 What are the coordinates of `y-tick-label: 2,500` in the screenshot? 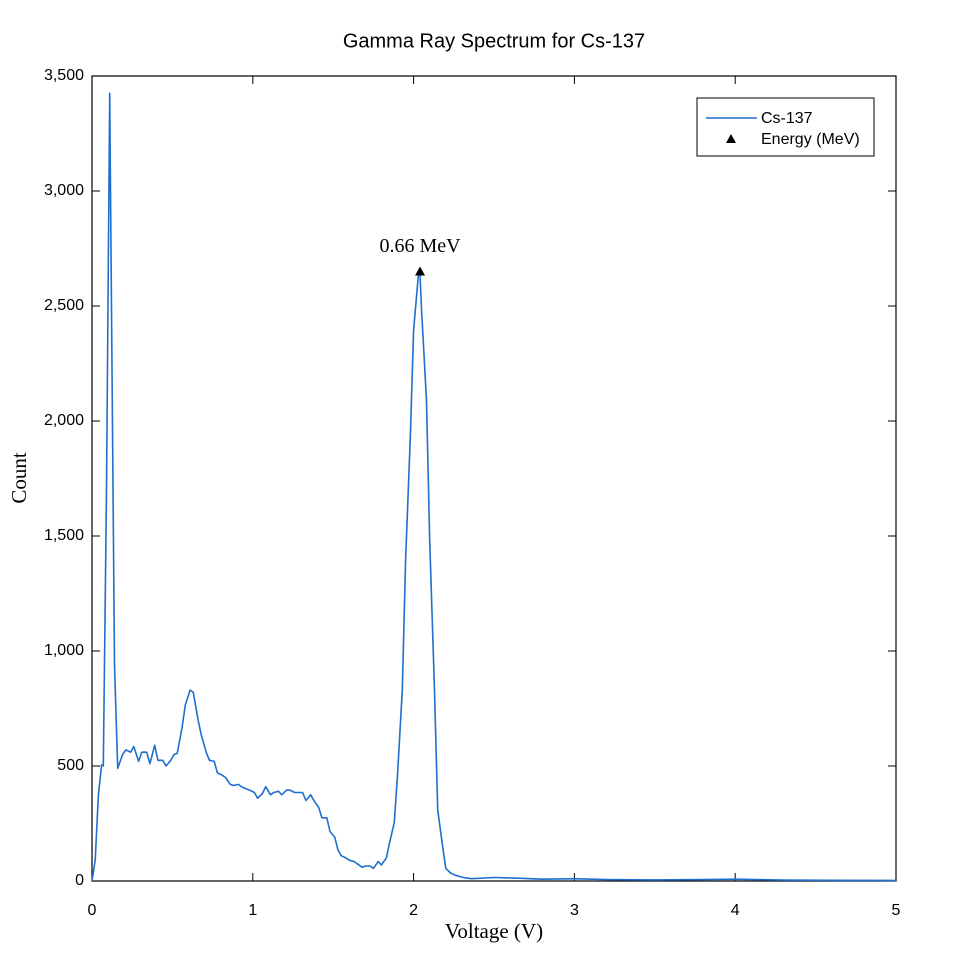 It's located at (64, 305).